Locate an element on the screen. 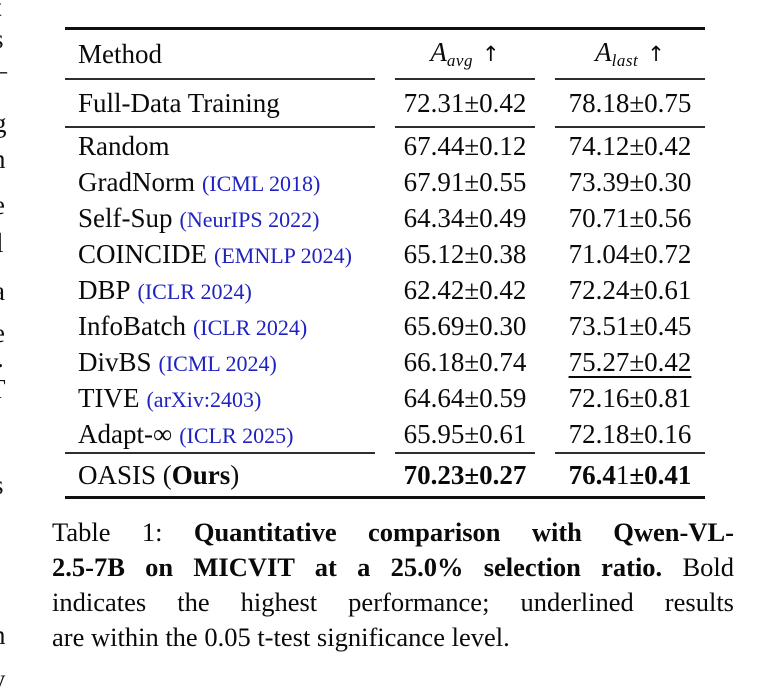  method-cell: Self-Sup (NeurIPS 2022) is located at coordinates (220, 218).